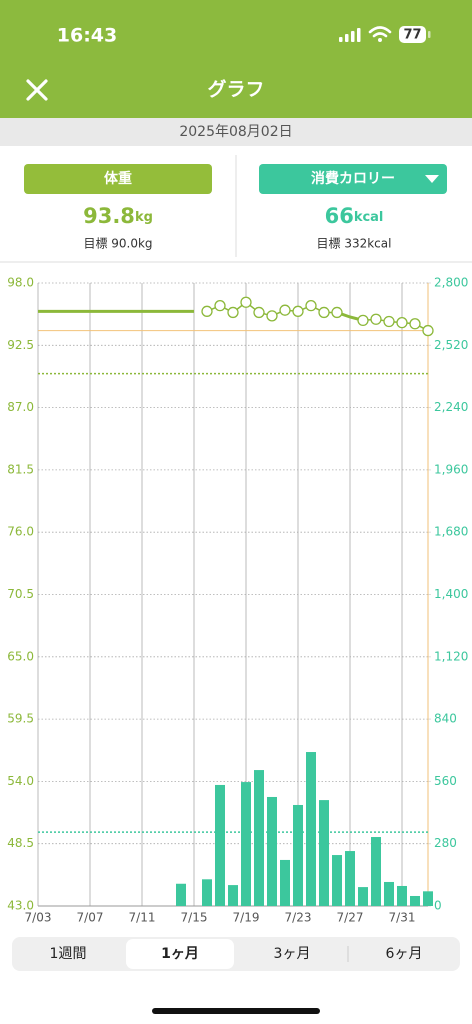 The image size is (472, 1024). What do you see at coordinates (20, 906) in the screenshot?
I see `y-tick-label: 43.0` at bounding box center [20, 906].